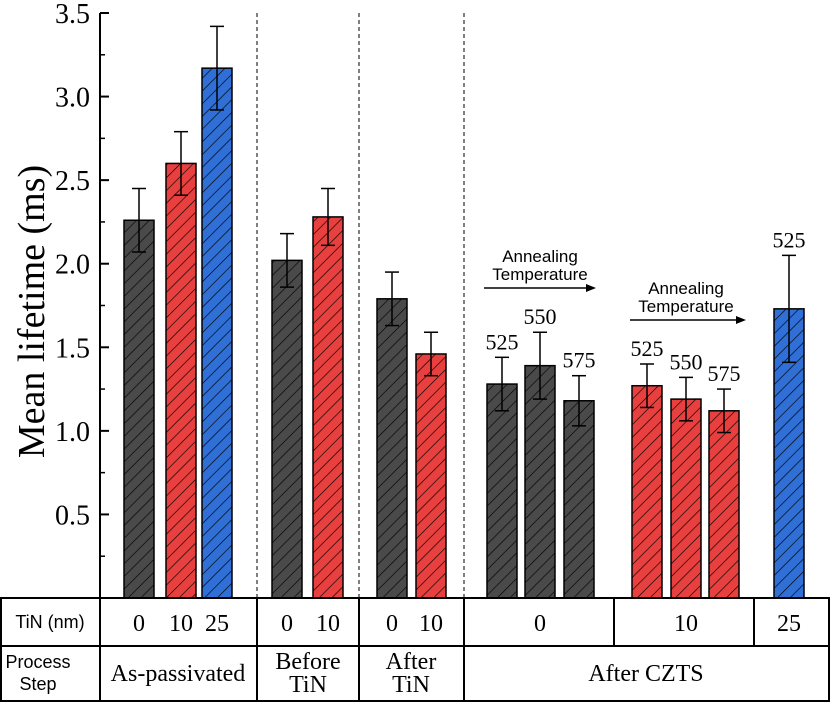 The image size is (830, 703). Describe the element at coordinates (49, 622) in the screenshot. I see `table-header-tin: TiN (nm)` at that location.